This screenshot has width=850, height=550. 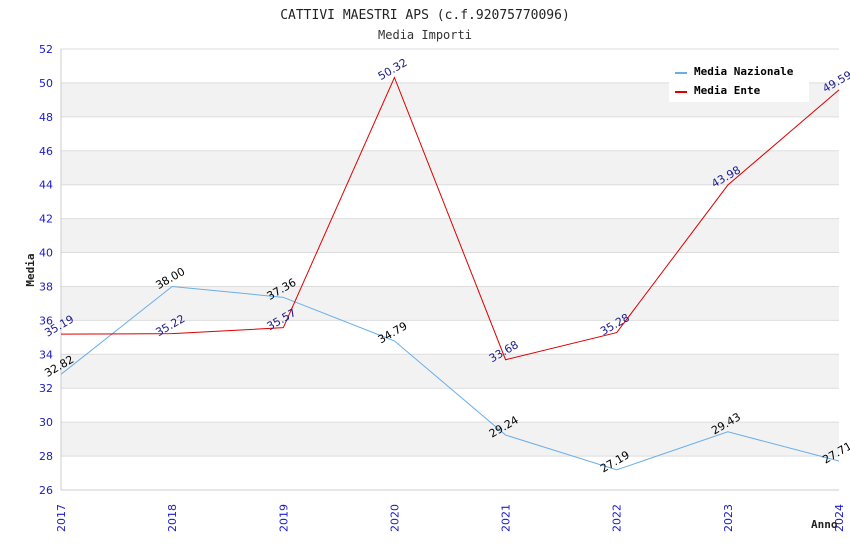 What do you see at coordinates (506, 518) in the screenshot?
I see `x-tick-label: 2021` at bounding box center [506, 518].